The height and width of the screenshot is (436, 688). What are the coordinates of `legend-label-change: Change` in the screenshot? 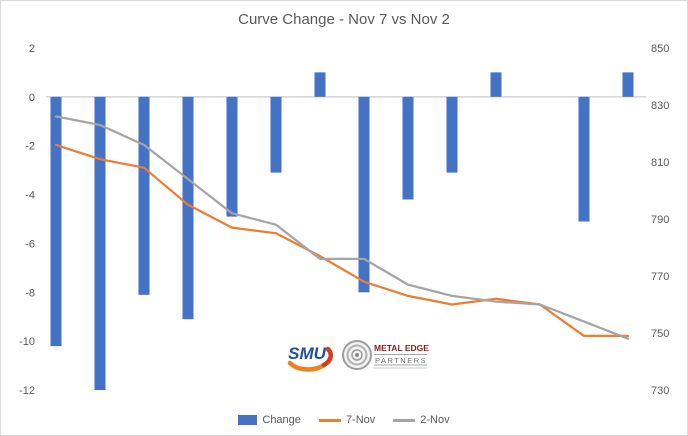 It's located at (281, 420).